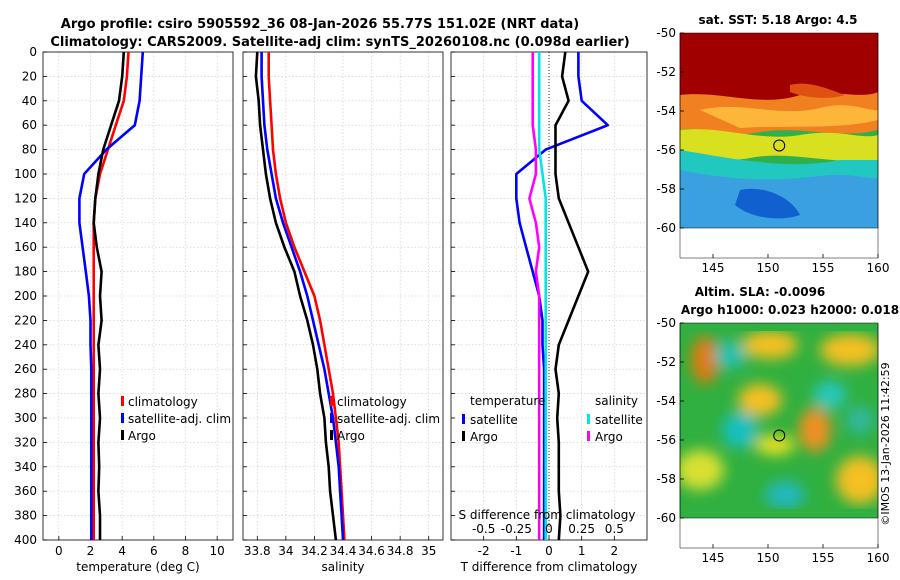 The width and height of the screenshot is (900, 580). Describe the element at coordinates (25, 198) in the screenshot. I see `y-tick-label: 120` at that location.